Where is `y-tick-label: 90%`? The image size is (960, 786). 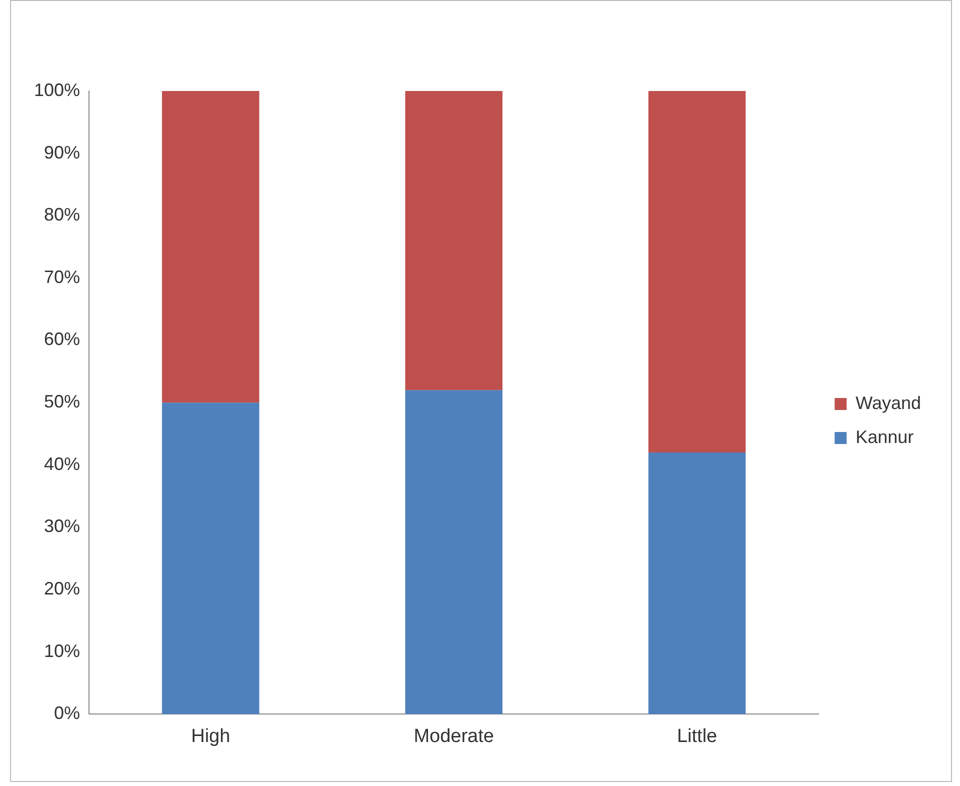 y-tick-label: 90% is located at coordinates (62, 152).